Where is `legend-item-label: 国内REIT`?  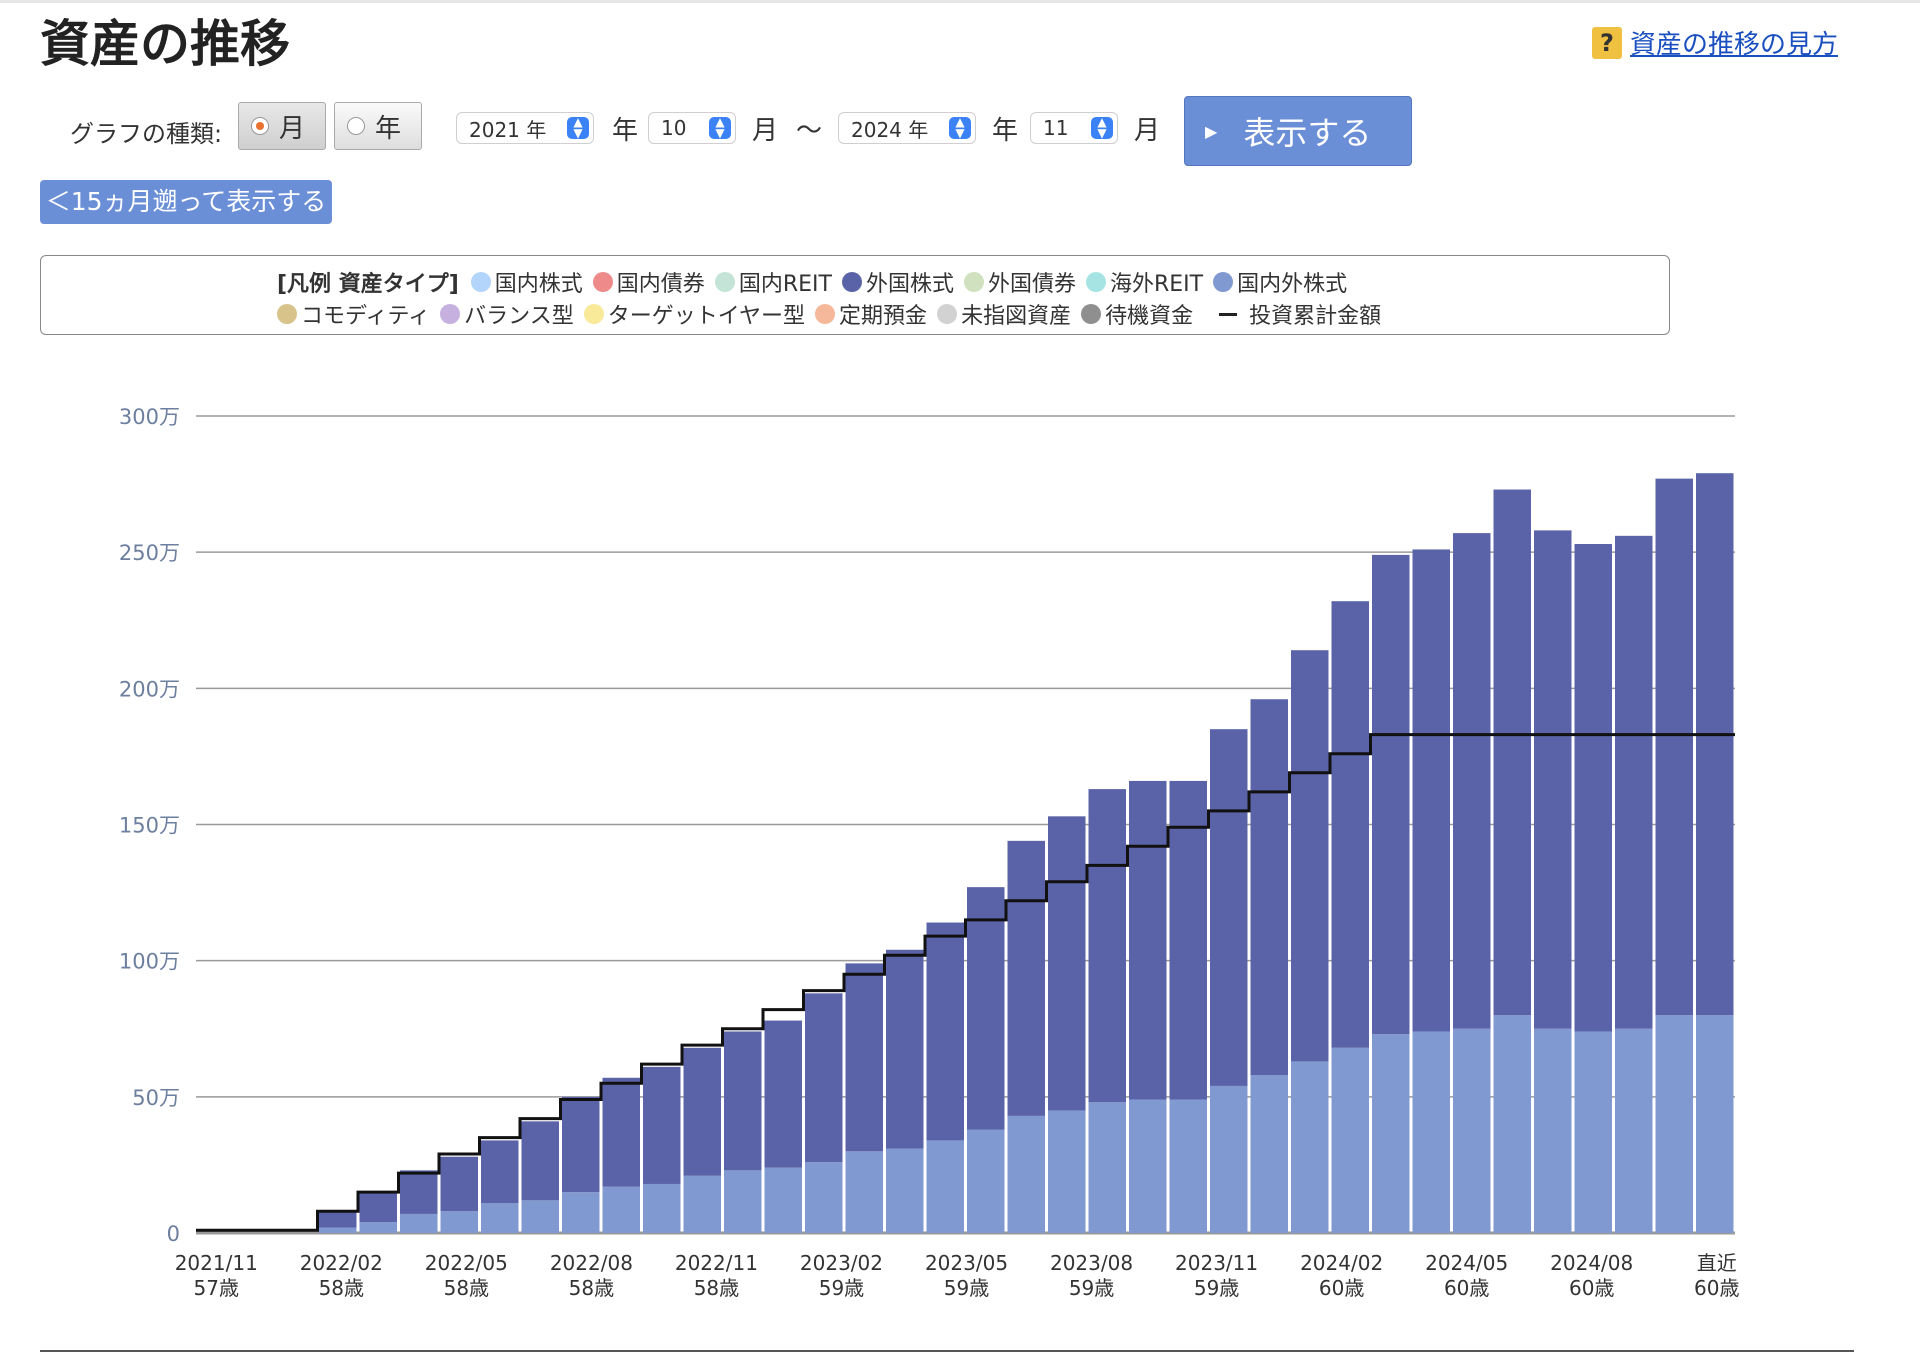 legend-item-label: 国内REIT is located at coordinates (785, 284).